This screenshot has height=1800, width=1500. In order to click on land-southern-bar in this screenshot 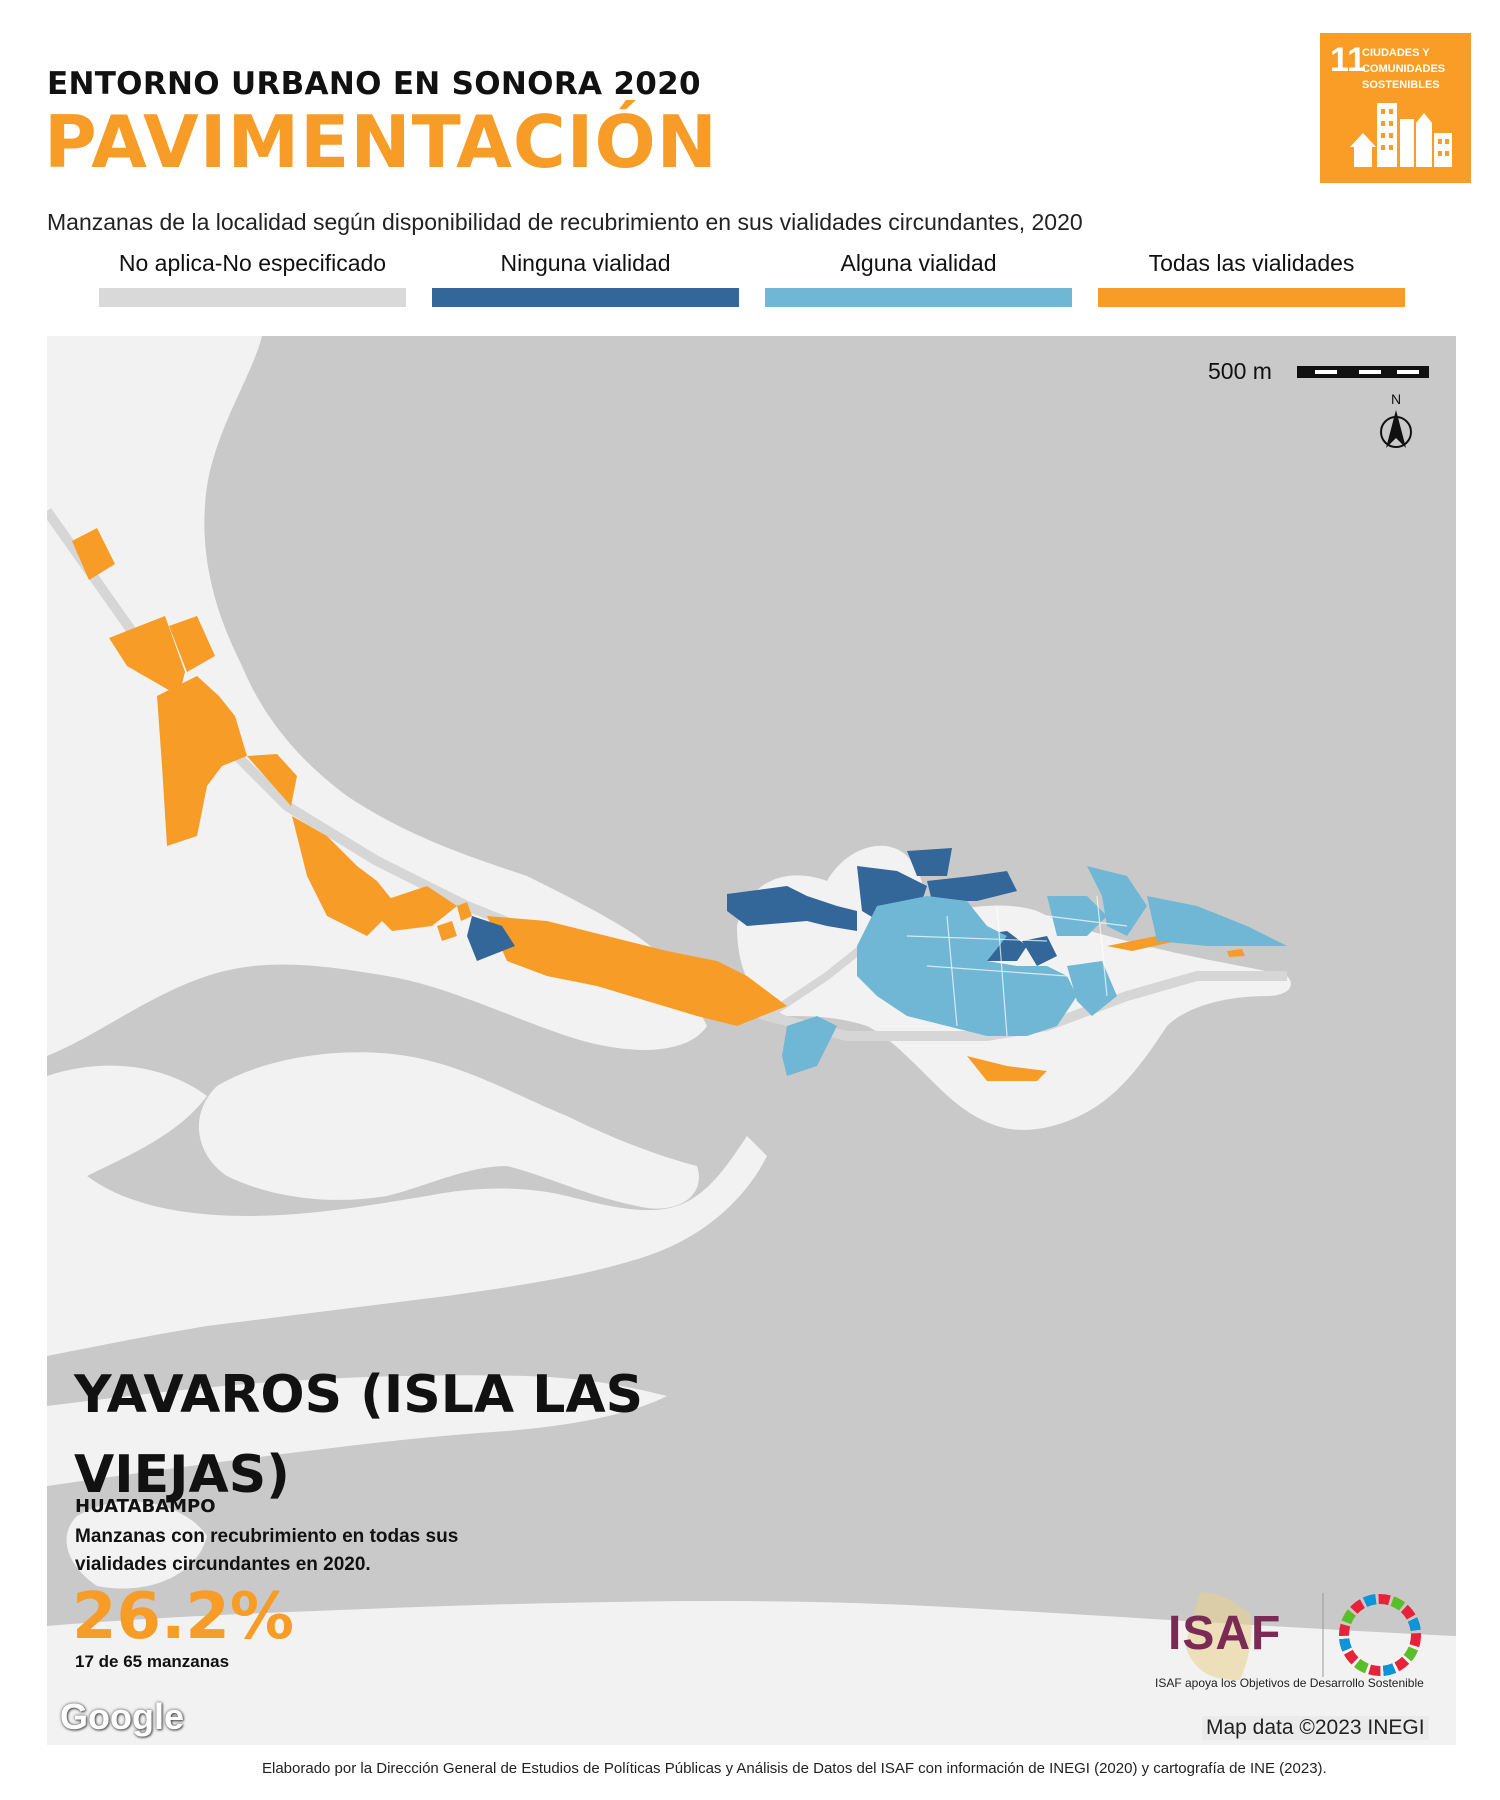, I will do `click(357, 1430)`.